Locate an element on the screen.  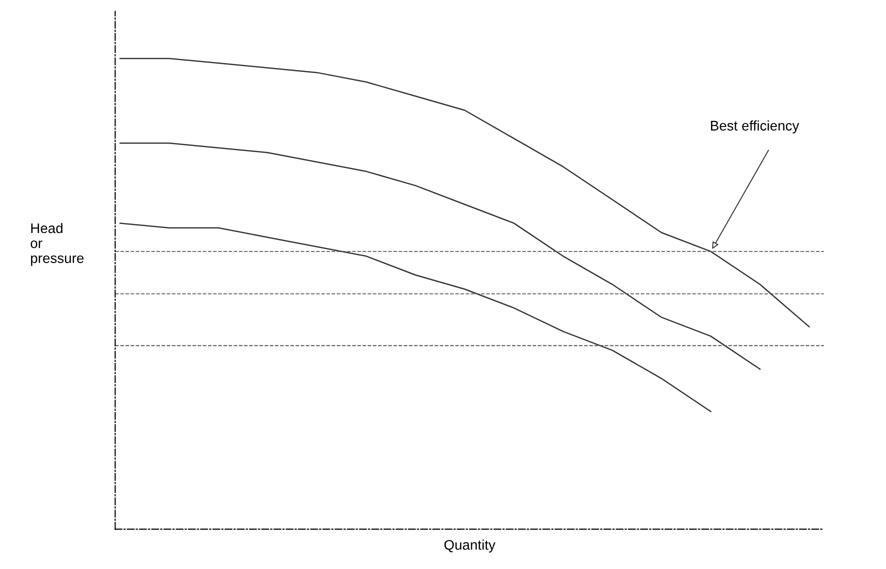
y-axis-title: Head or pressure is located at coordinates (57, 244).